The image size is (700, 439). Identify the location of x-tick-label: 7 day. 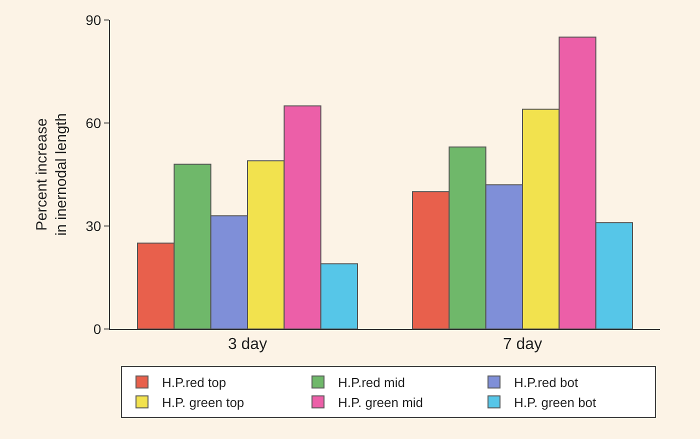
(522, 345).